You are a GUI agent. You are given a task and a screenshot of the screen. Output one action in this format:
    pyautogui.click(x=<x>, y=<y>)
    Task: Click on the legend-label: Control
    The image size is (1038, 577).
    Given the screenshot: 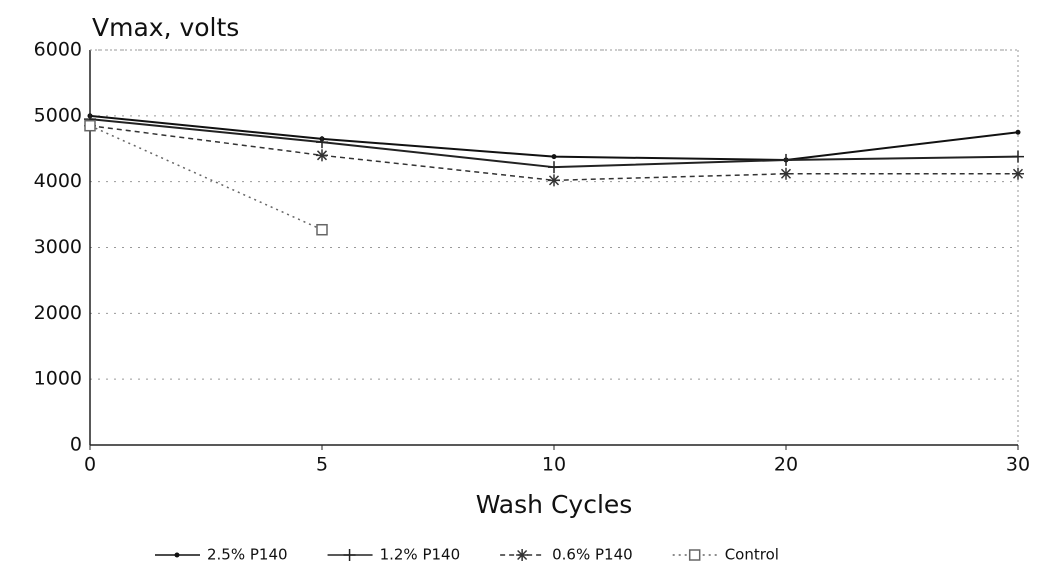 What is the action you would take?
    pyautogui.click(x=752, y=555)
    